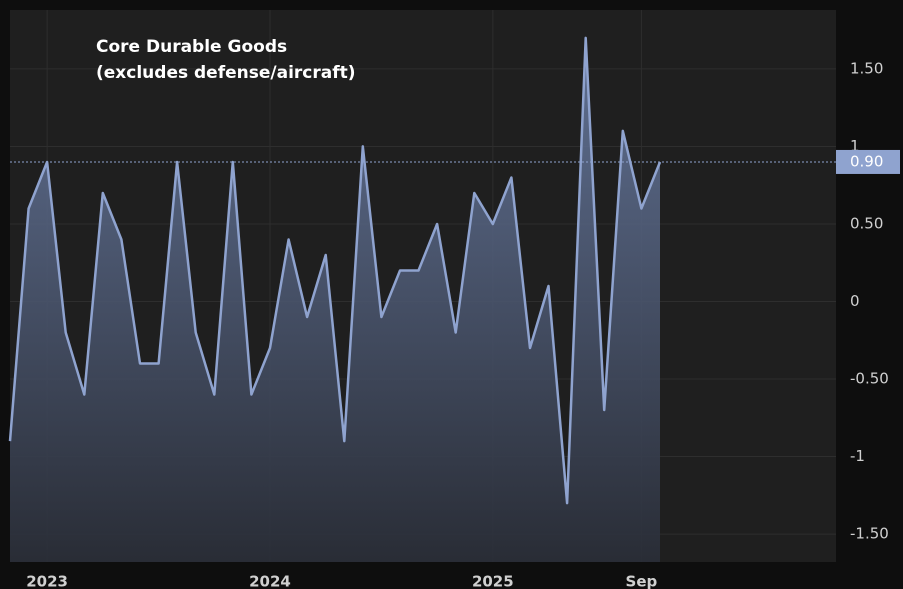  Describe the element at coordinates (270, 581) in the screenshot. I see `x-tick-label: 2024` at that location.